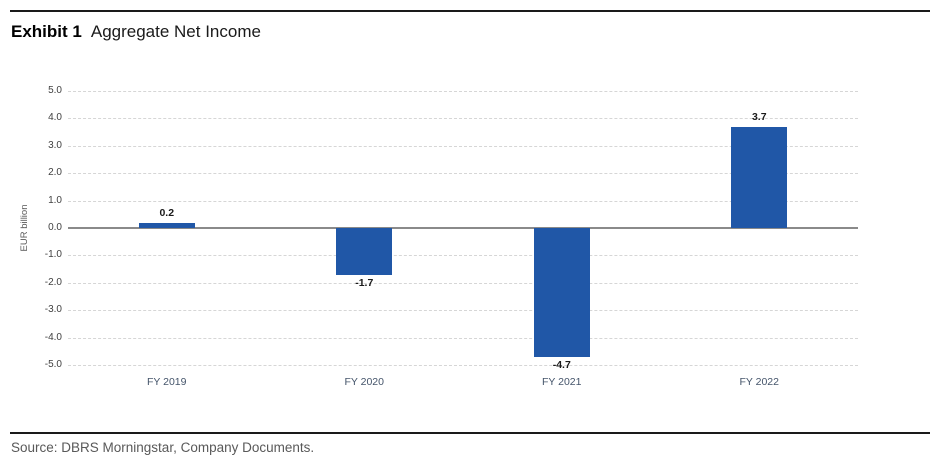 This screenshot has height=467, width=943. I want to click on zero-gridline, so click(463, 228).